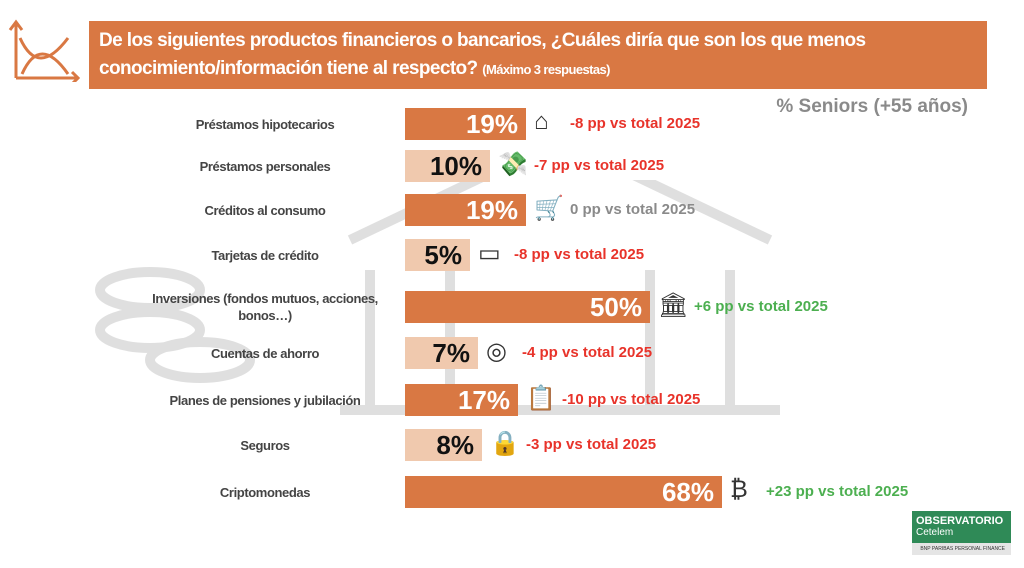 The width and height of the screenshot is (1024, 568). I want to click on category-label: Cuentas de ahorro, so click(265, 353).